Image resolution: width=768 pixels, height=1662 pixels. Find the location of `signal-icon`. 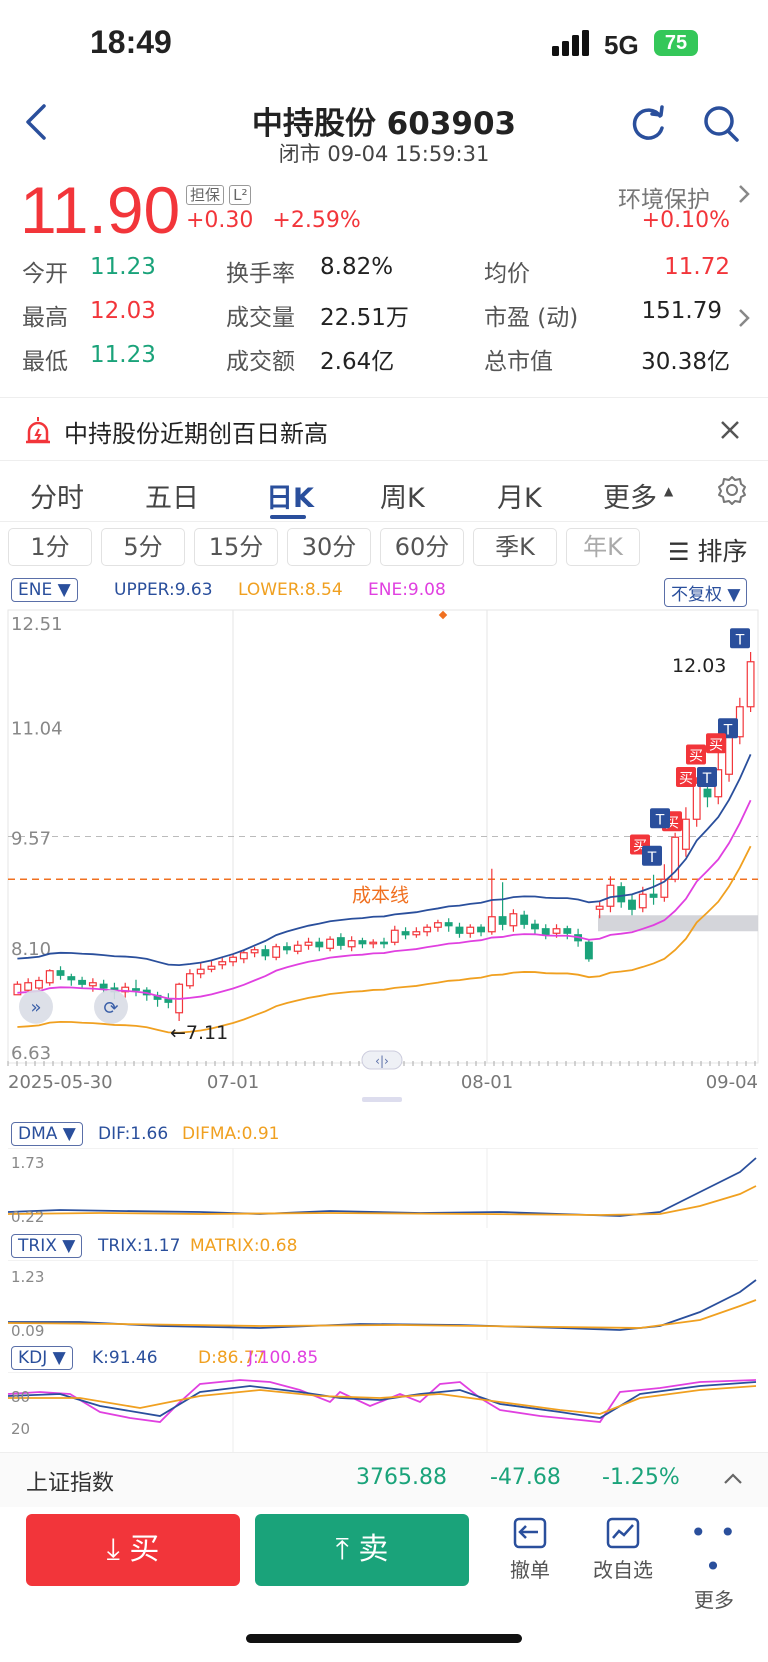

signal-icon is located at coordinates (570, 43).